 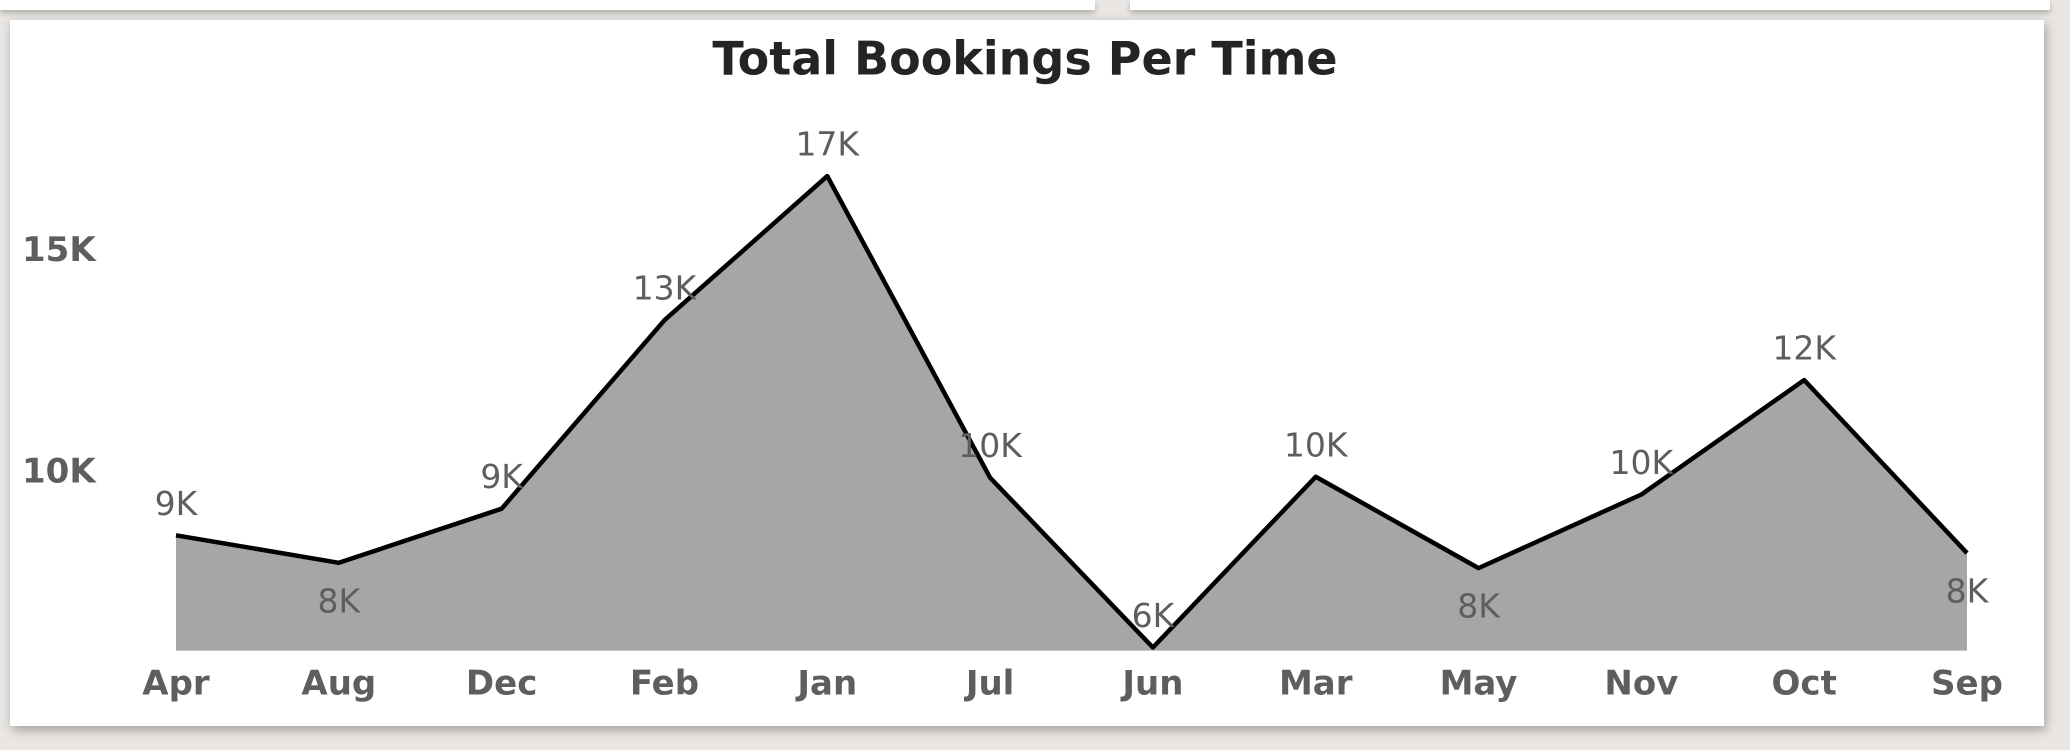 What do you see at coordinates (1154, 615) in the screenshot?
I see `data-label: 6K` at bounding box center [1154, 615].